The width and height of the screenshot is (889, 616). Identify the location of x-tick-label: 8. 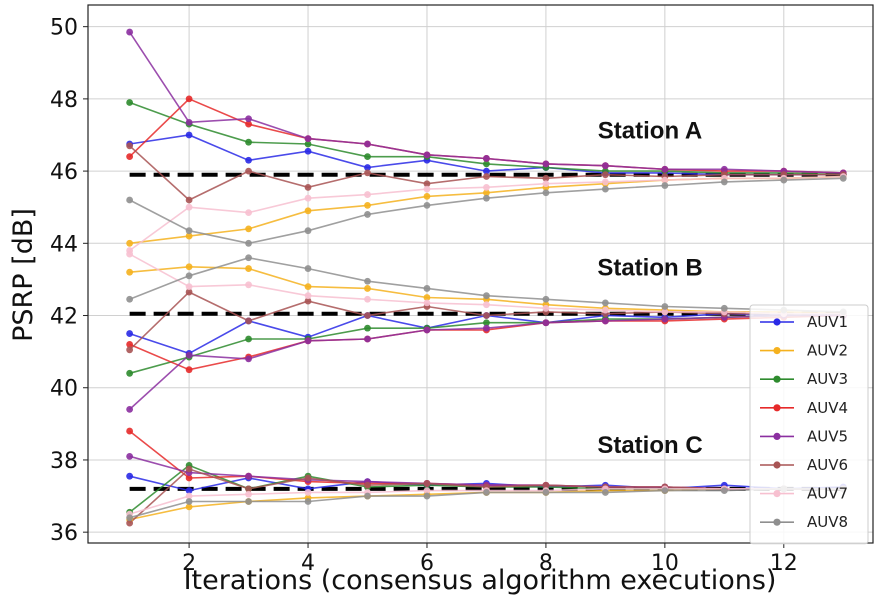
(546, 563).